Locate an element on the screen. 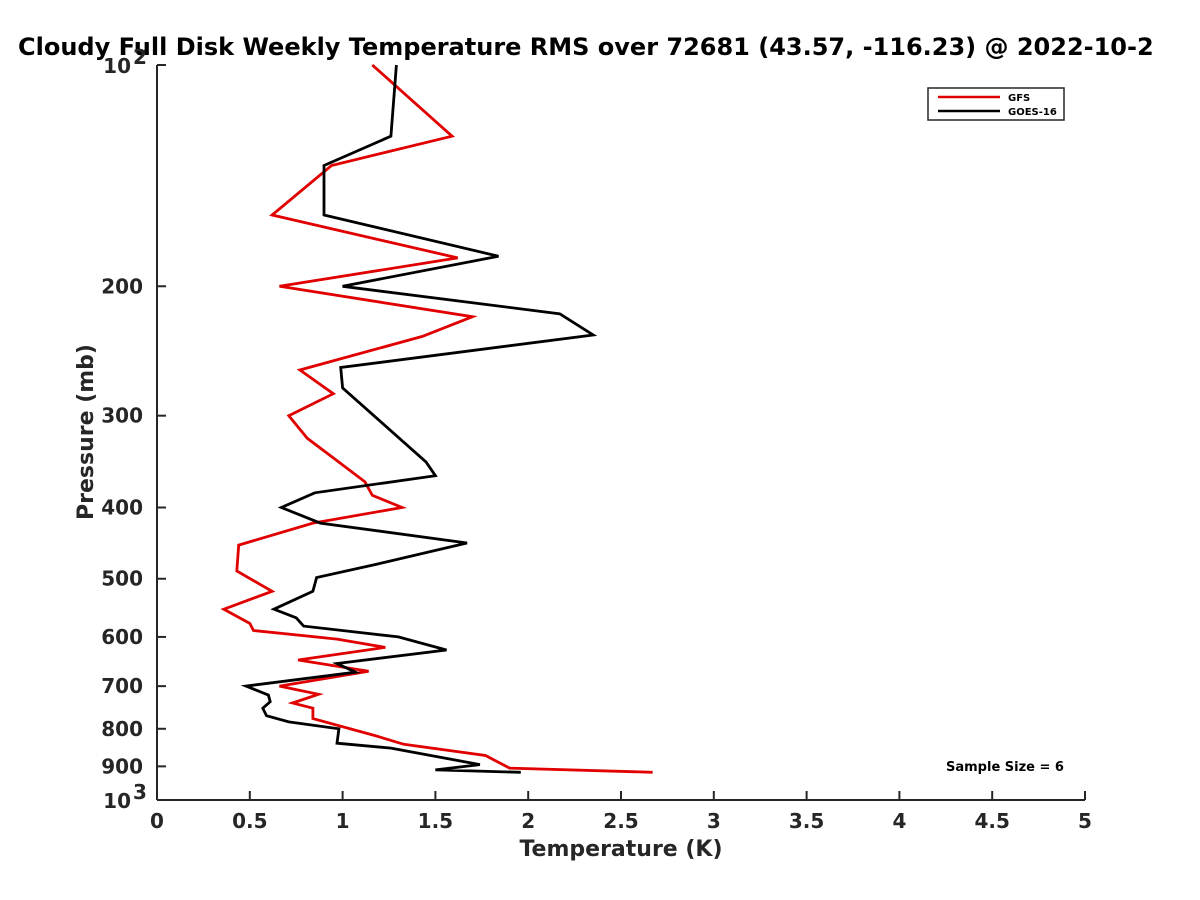 The width and height of the screenshot is (1200, 900). x-axis-label: Temperature (K) is located at coordinates (620, 849).